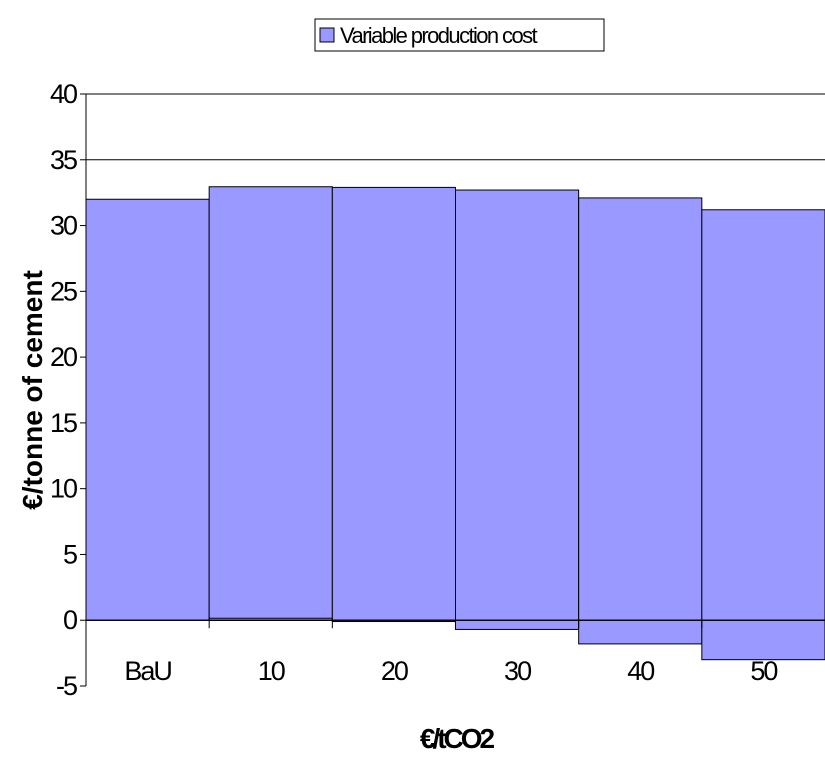 The width and height of the screenshot is (825, 757). I want to click on y-tick-labels: -5 0 5 10 15 20 25 30 35 40, so click(64, 390).